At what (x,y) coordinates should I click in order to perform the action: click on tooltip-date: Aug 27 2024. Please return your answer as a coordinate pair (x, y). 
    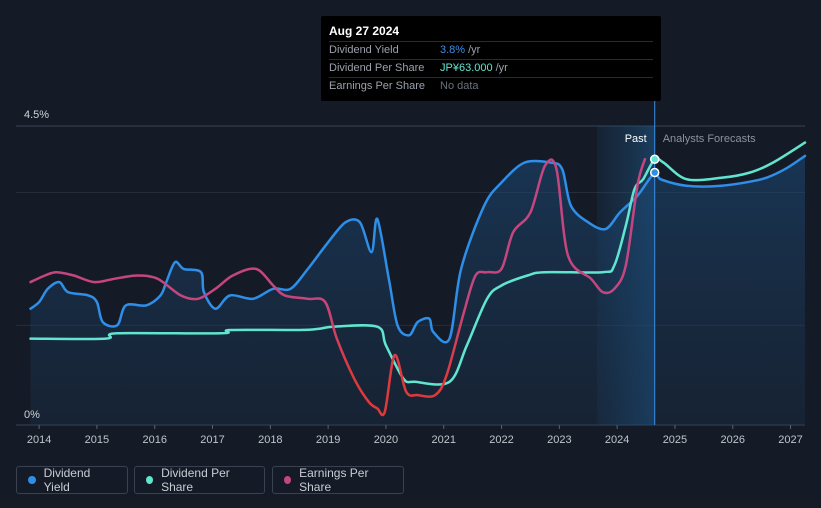
    Looking at the image, I should click on (364, 31).